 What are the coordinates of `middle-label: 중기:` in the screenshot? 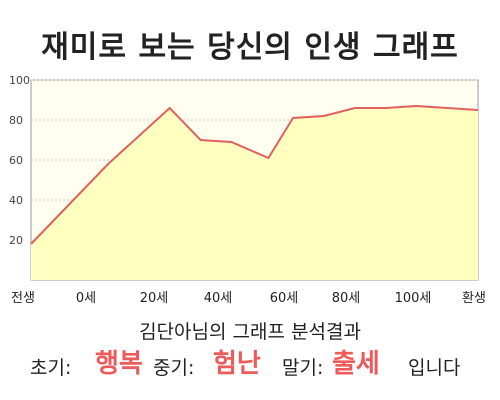 It's located at (174, 368).